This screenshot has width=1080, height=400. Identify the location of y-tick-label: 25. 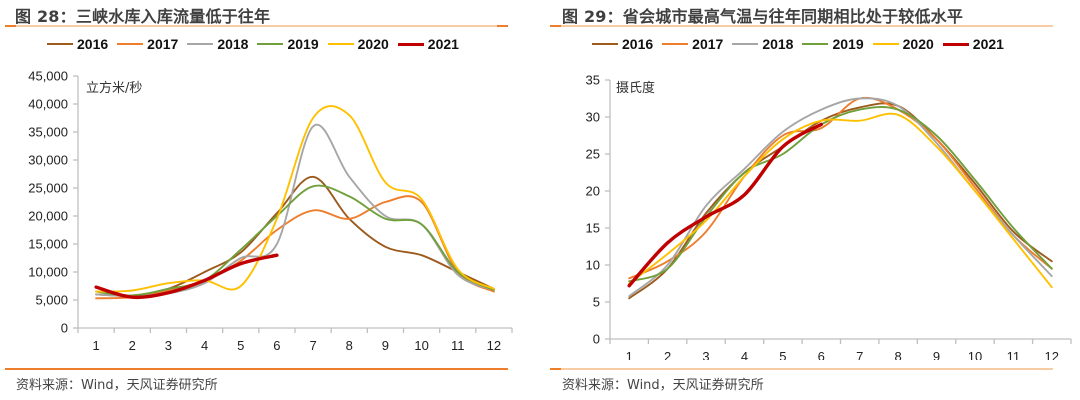
(593, 154).